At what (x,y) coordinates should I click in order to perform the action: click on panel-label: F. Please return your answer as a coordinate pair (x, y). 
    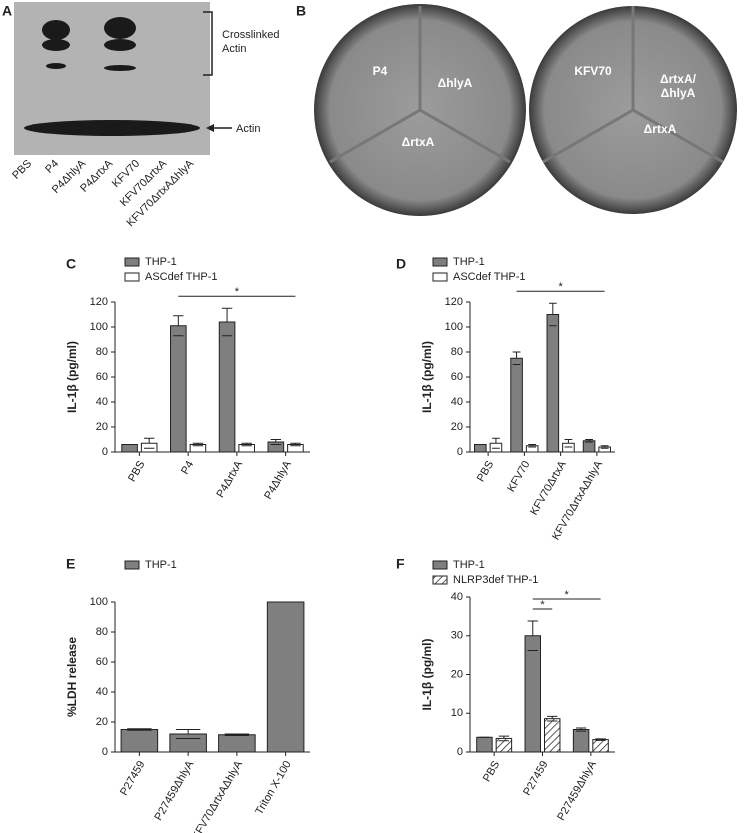
    Looking at the image, I should click on (400, 564).